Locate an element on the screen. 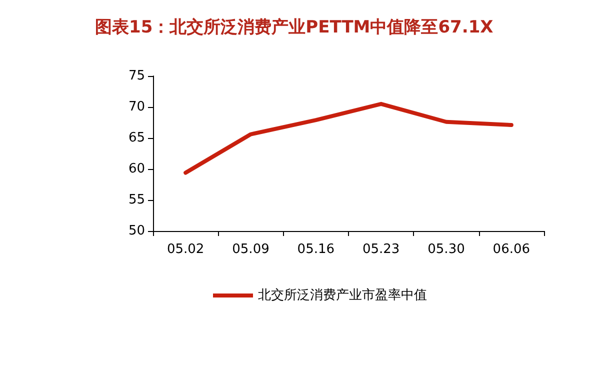  line-series is located at coordinates (349, 138).